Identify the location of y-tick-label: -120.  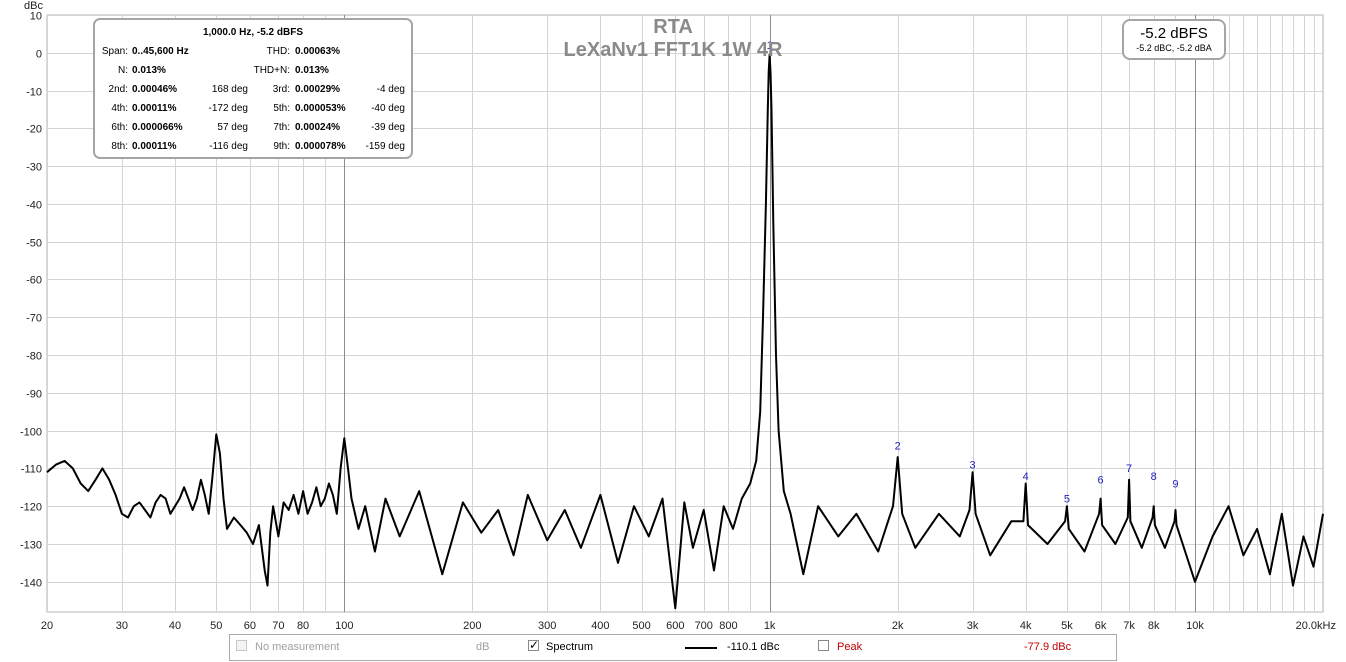
(31, 508).